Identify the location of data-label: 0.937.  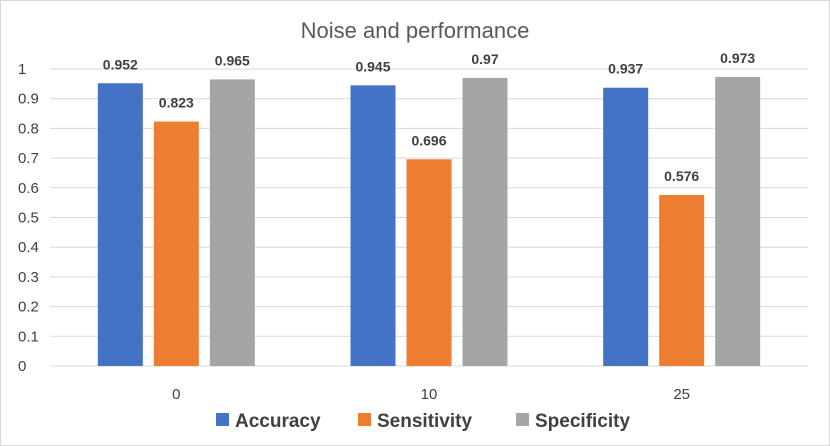
(625, 69).